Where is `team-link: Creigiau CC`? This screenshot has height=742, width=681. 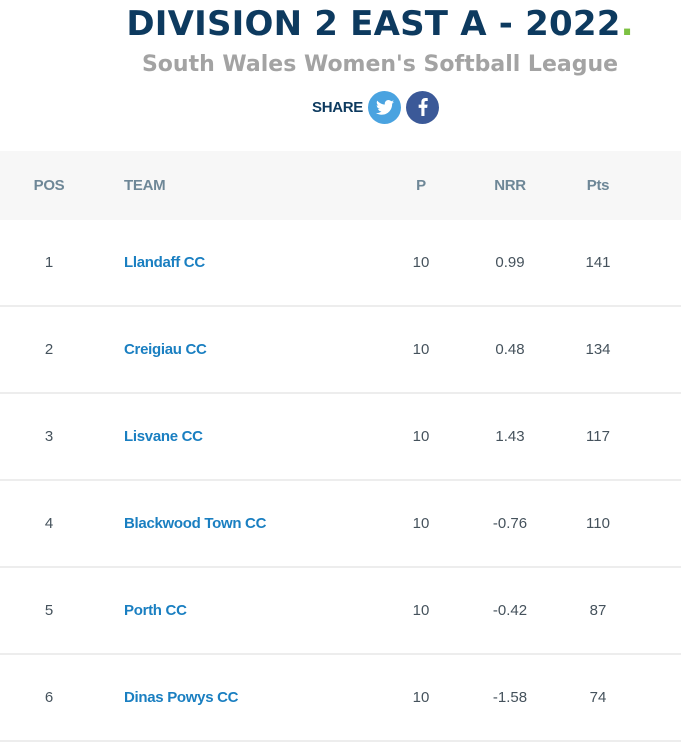 team-link: Creigiau CC is located at coordinates (165, 349).